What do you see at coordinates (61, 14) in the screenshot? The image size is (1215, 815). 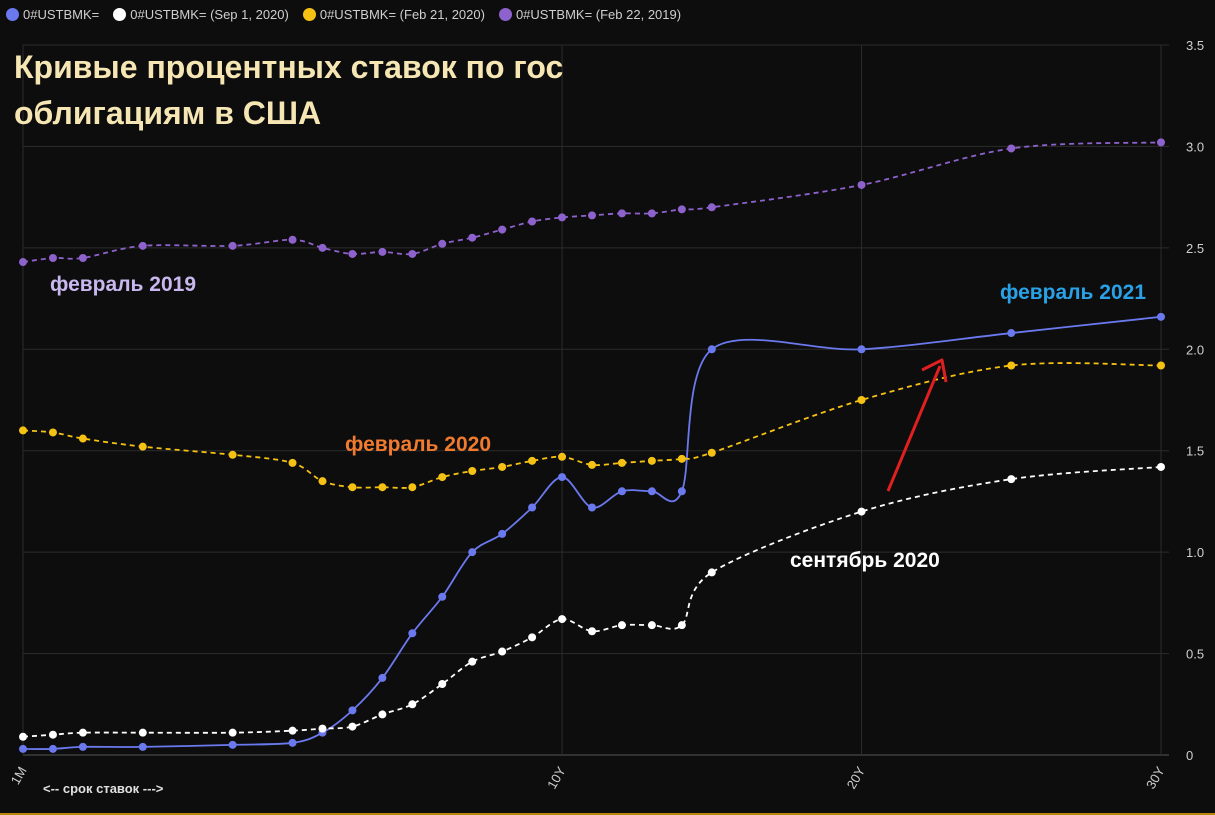 I see `legend-label: 0#USTBMK=` at bounding box center [61, 14].